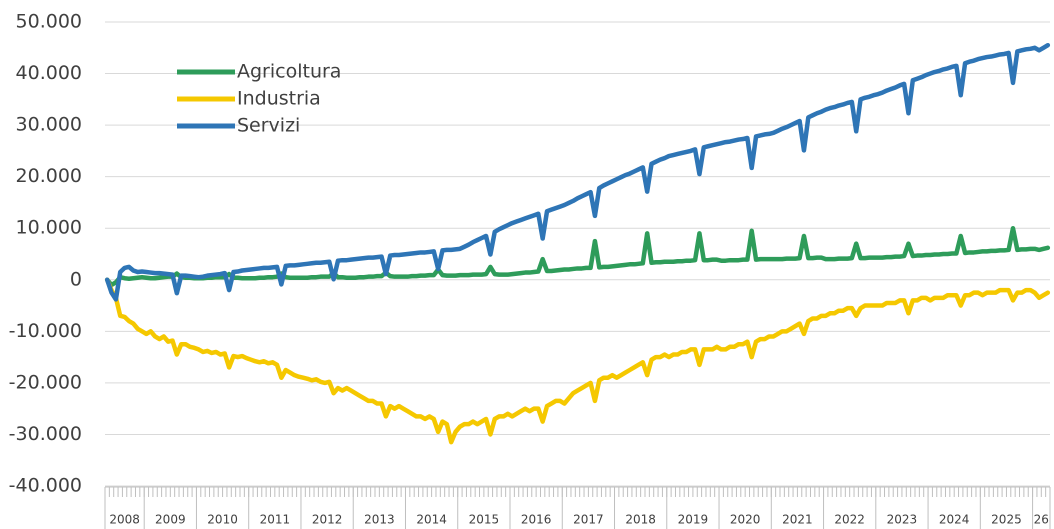  Describe the element at coordinates (289, 72) in the screenshot. I see `legend-label: Agricoltura` at that location.